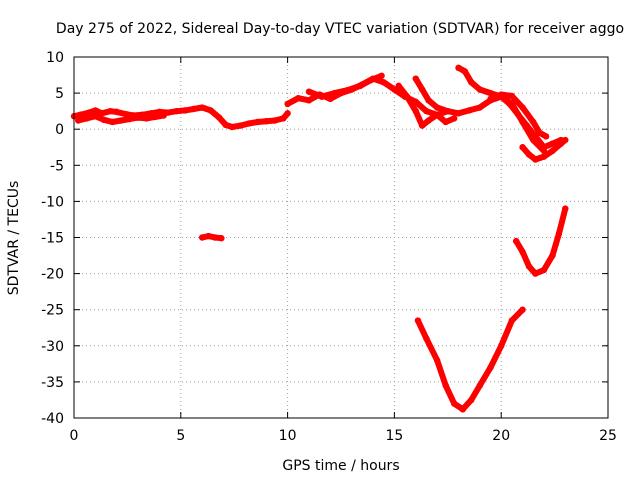 The width and height of the screenshot is (640, 480). What do you see at coordinates (52, 275) in the screenshot?
I see `y-tick-label: -20` at bounding box center [52, 275].